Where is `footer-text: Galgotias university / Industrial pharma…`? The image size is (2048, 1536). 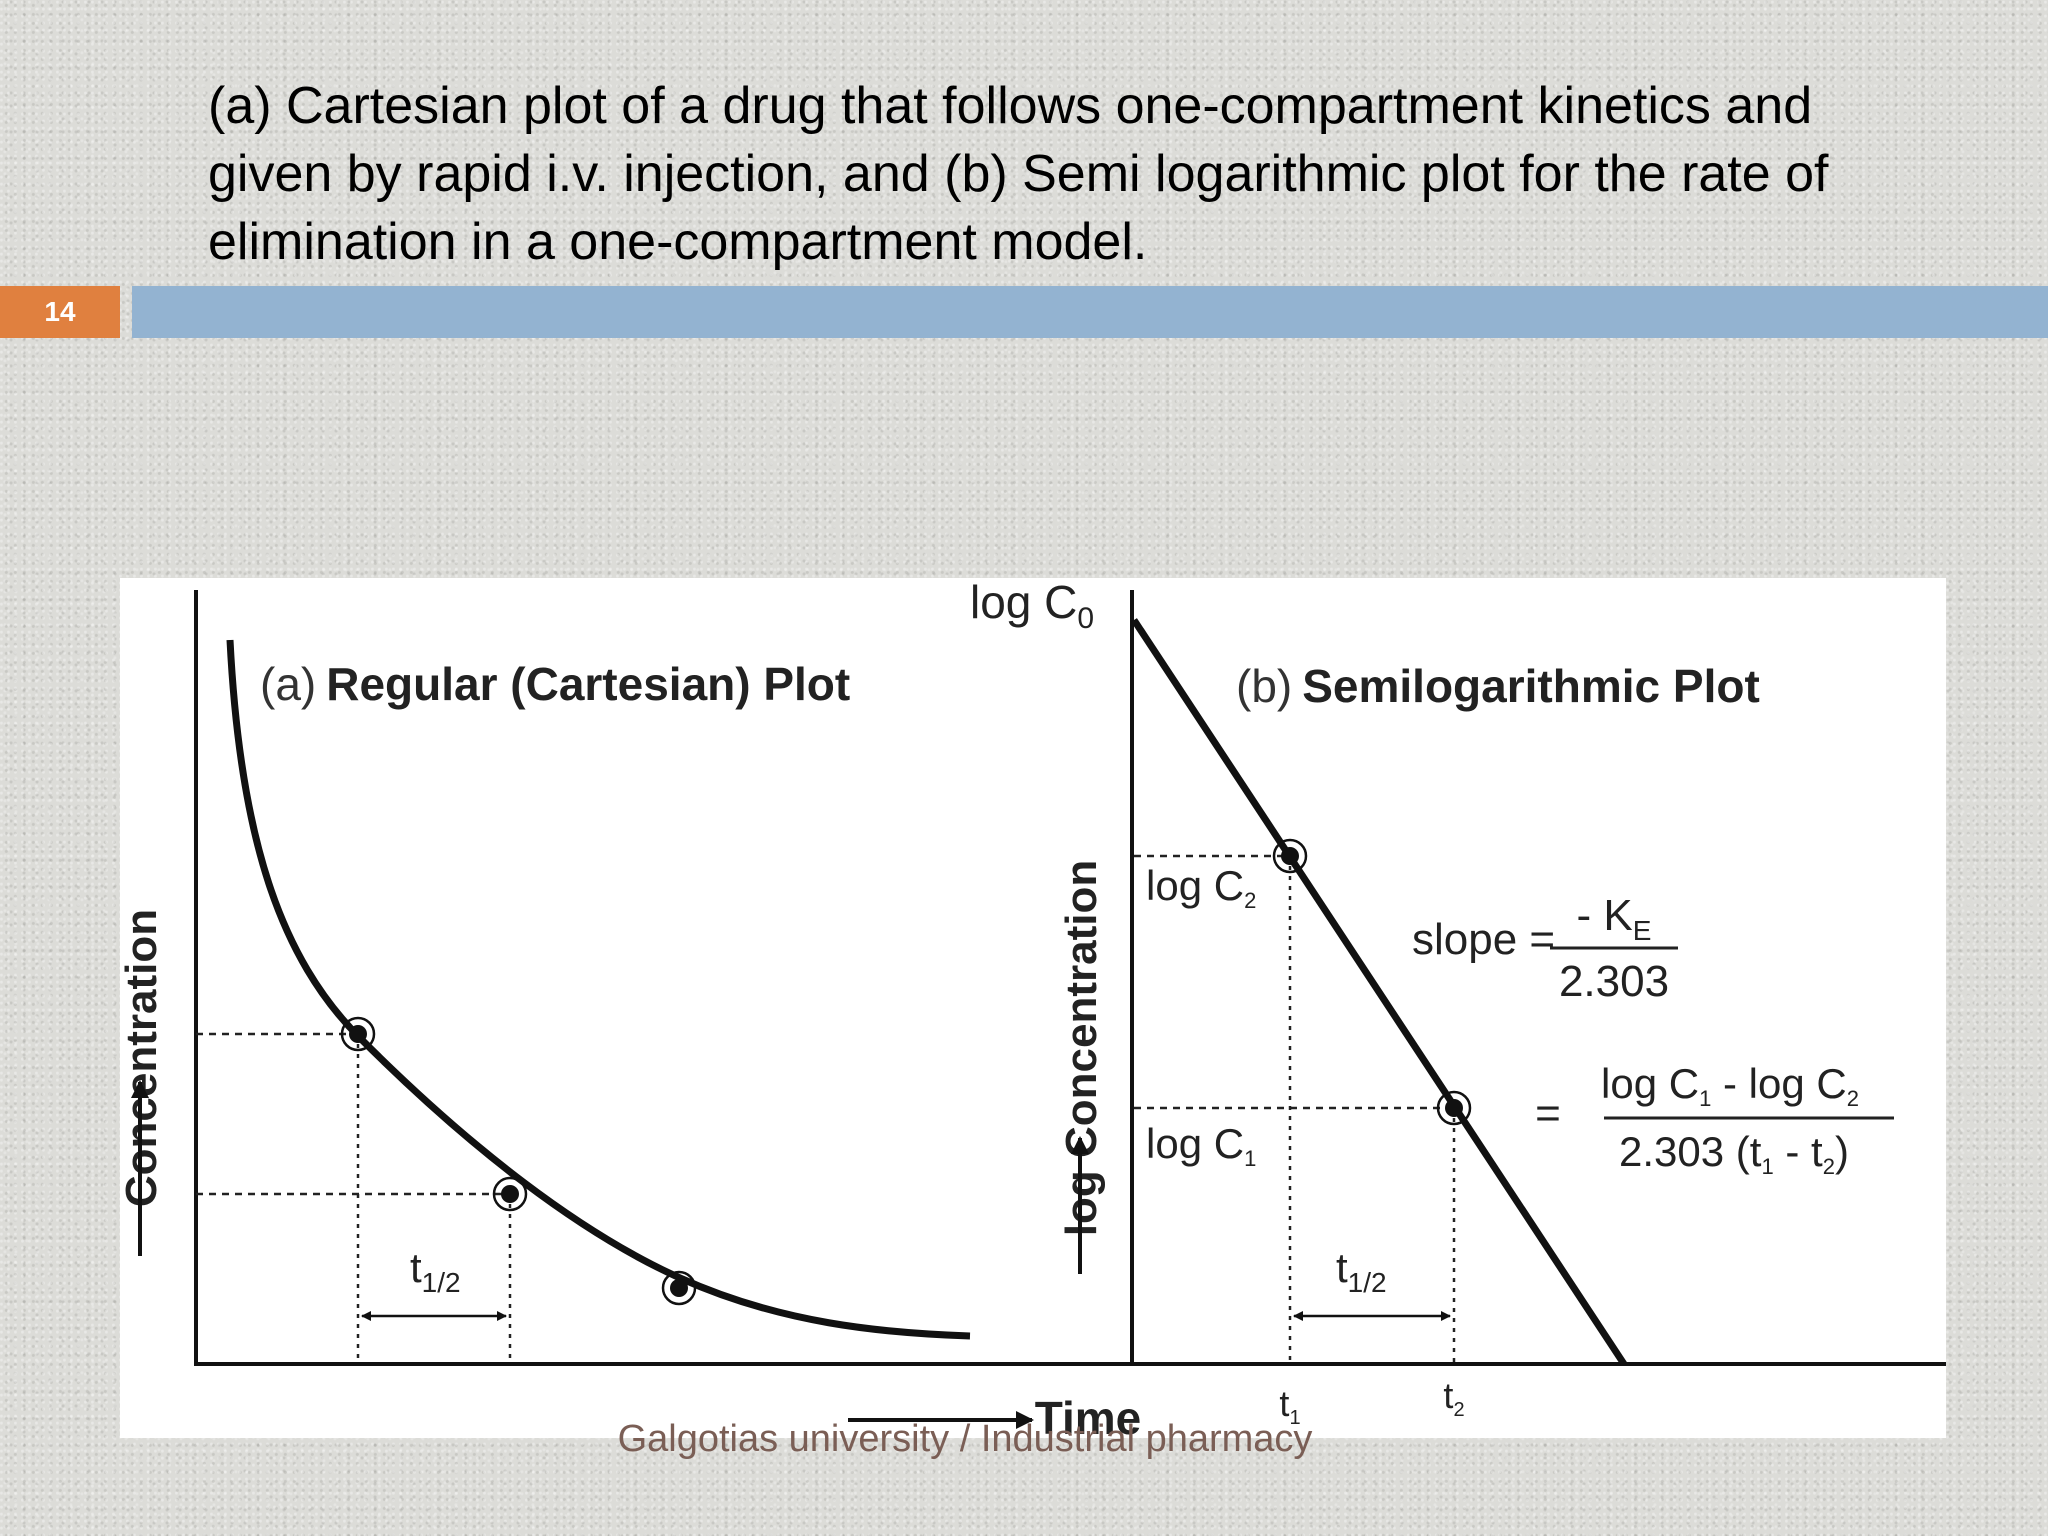
footer-text: Galgotias university / Industrial pharma… is located at coordinates (965, 1439).